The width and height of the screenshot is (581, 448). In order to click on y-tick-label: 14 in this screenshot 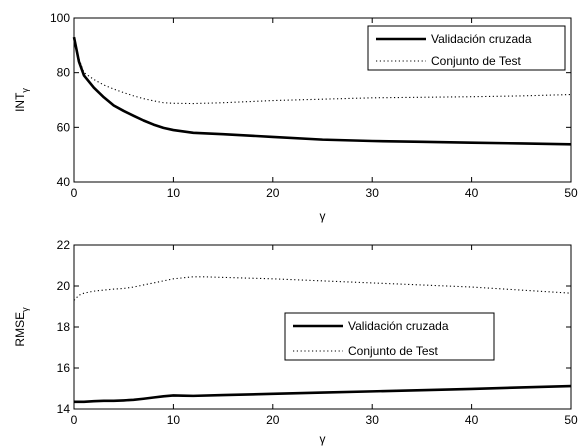, I will do `click(64, 409)`.